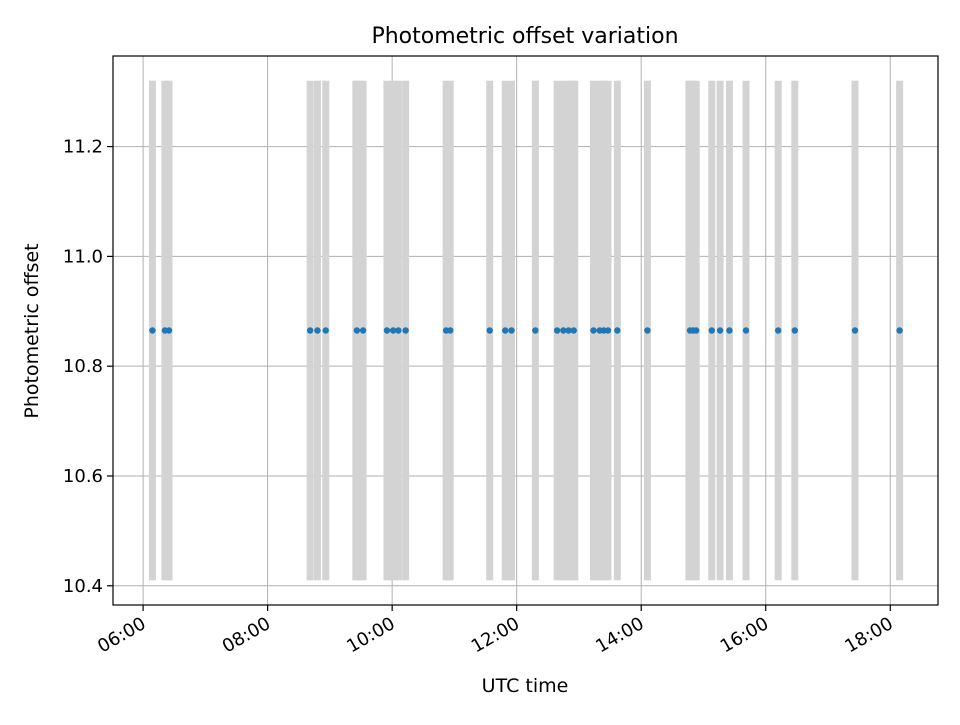 The height and width of the screenshot is (725, 960). What do you see at coordinates (83, 366) in the screenshot?
I see `y-tick-label: 10.8` at bounding box center [83, 366].